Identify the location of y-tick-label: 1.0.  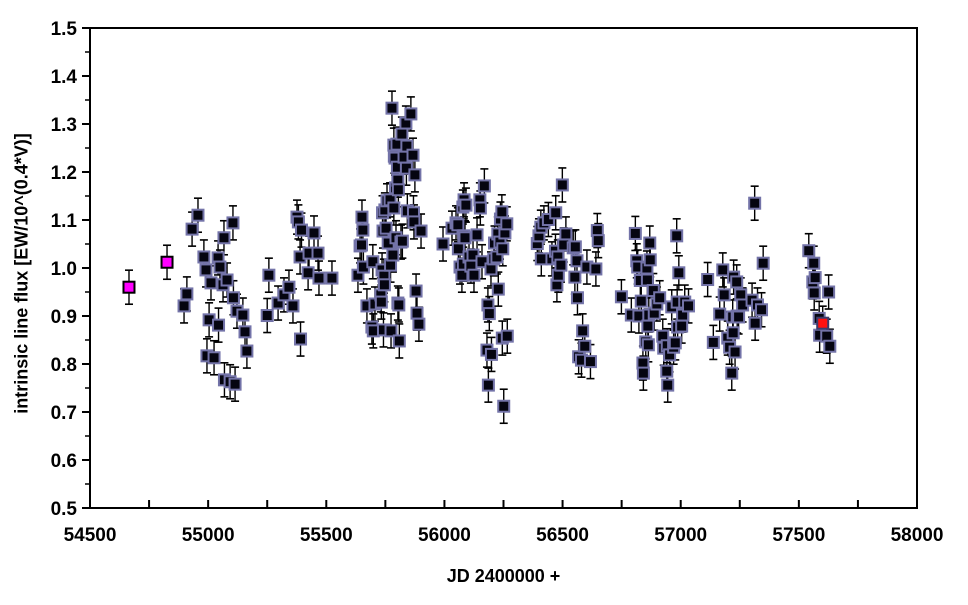
(64, 269).